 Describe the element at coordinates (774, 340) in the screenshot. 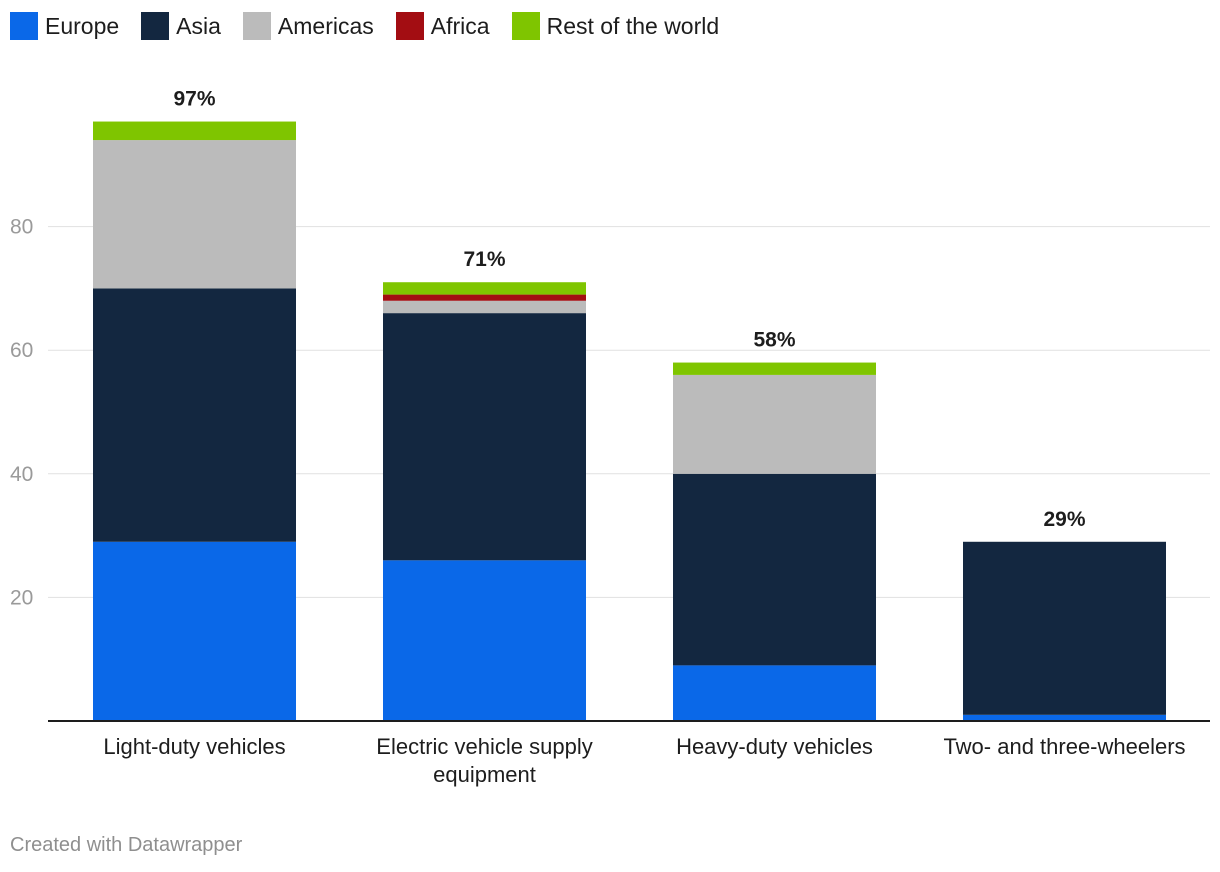

I see `bar-total-label-3: 58%` at that location.